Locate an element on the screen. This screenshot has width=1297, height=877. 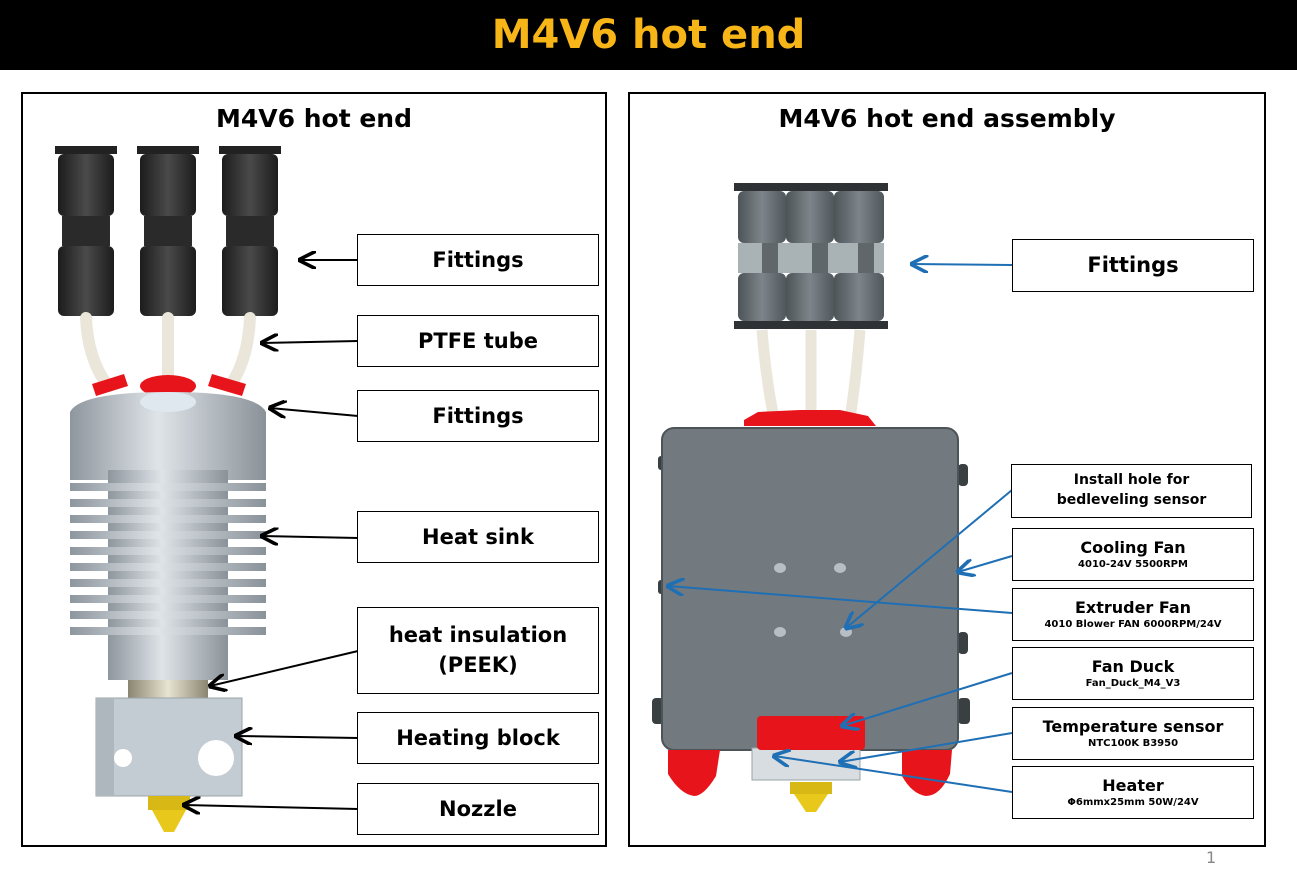
label-text: Heating block is located at coordinates (478, 737).